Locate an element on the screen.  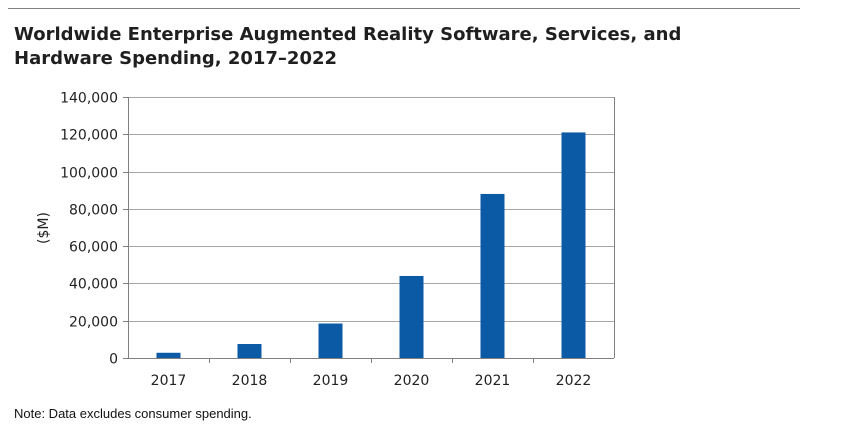
x-tick-label: 2018 is located at coordinates (250, 381).